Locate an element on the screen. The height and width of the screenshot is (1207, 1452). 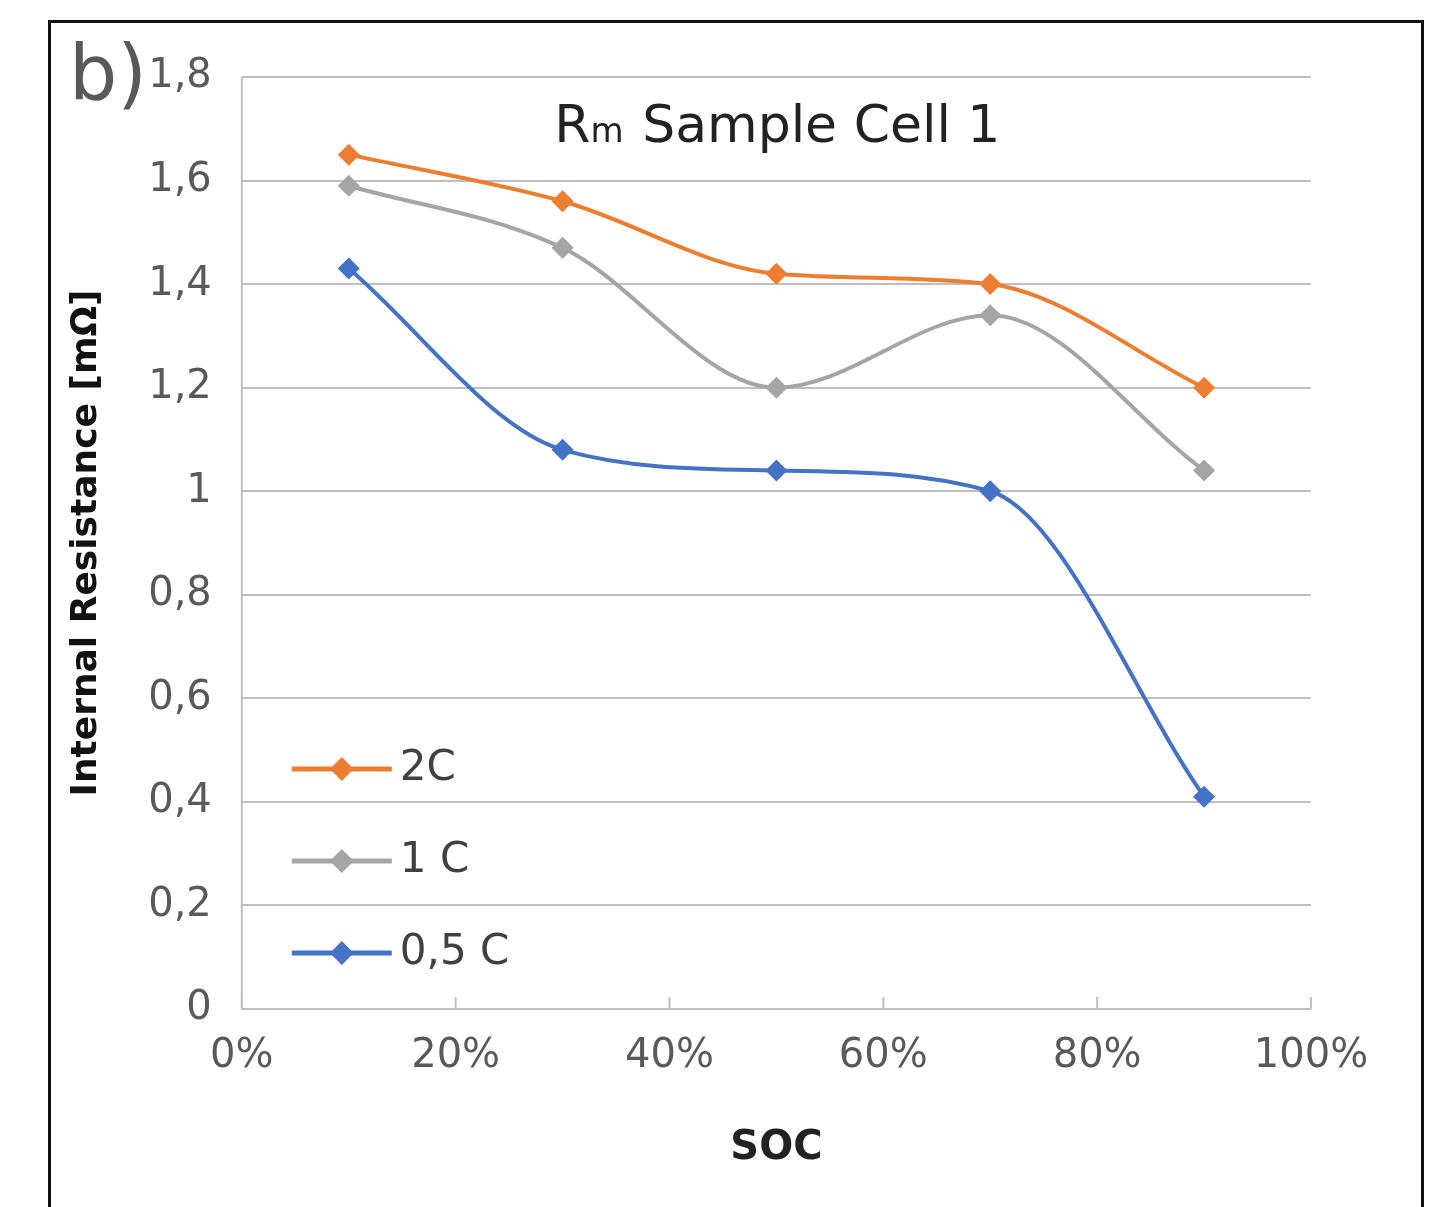
y-tick-label: 0,6 is located at coordinates (180, 694).